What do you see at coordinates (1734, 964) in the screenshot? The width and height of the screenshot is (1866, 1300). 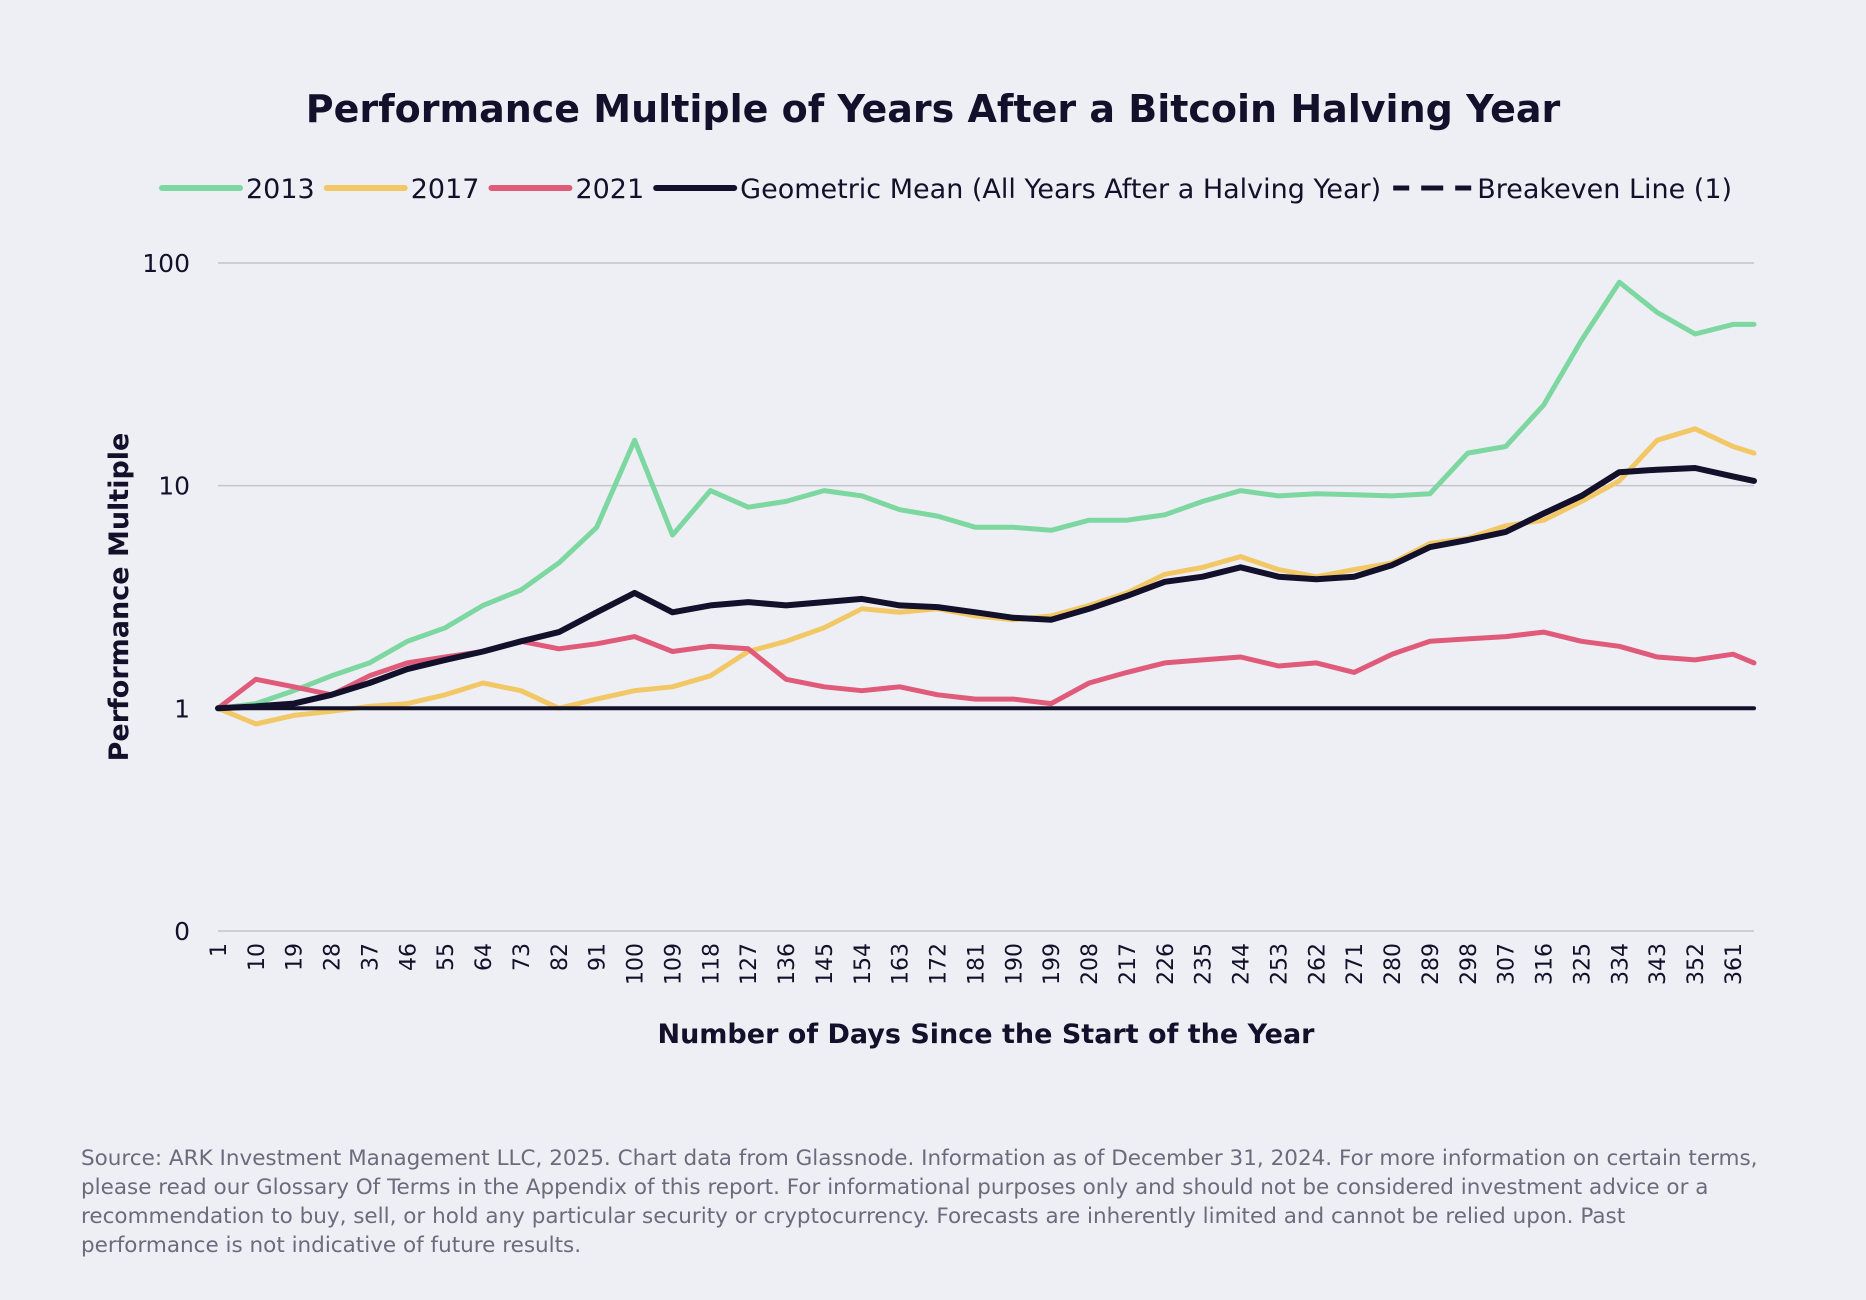 I see `x-tick-label: 361` at bounding box center [1734, 964].